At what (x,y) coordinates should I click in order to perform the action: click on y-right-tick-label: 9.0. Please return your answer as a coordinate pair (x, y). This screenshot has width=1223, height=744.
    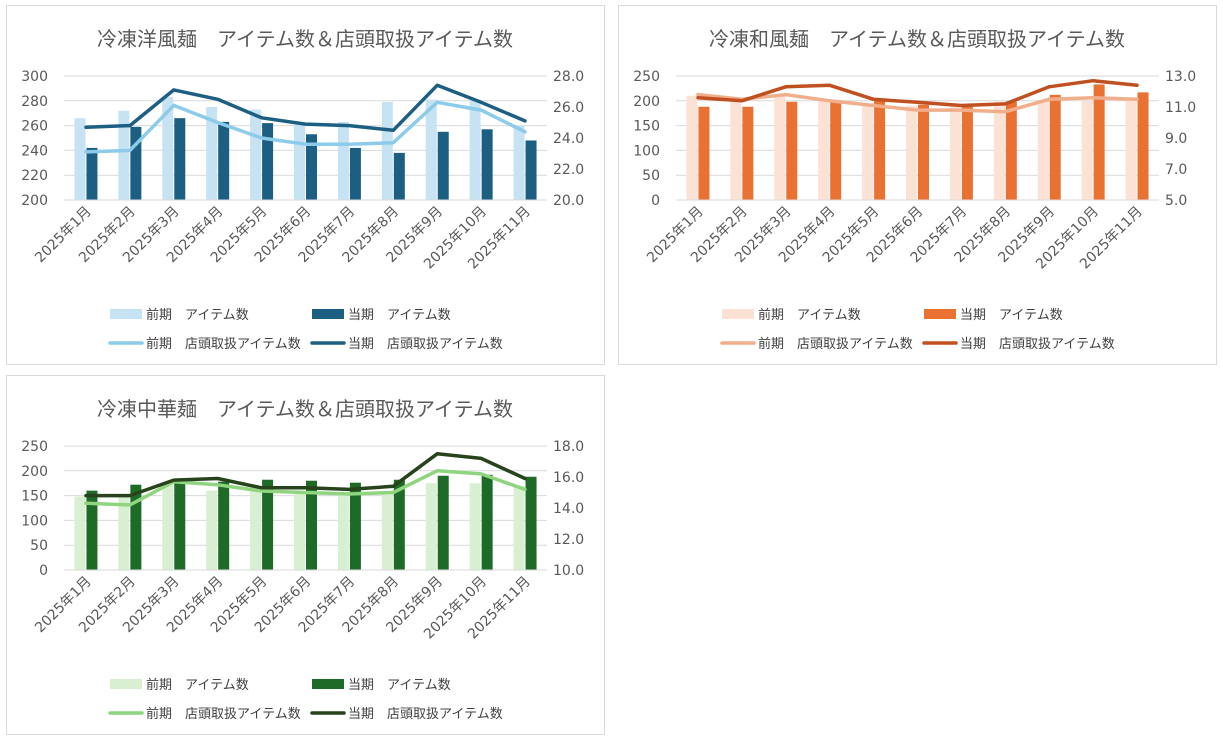
    Looking at the image, I should click on (1176, 139).